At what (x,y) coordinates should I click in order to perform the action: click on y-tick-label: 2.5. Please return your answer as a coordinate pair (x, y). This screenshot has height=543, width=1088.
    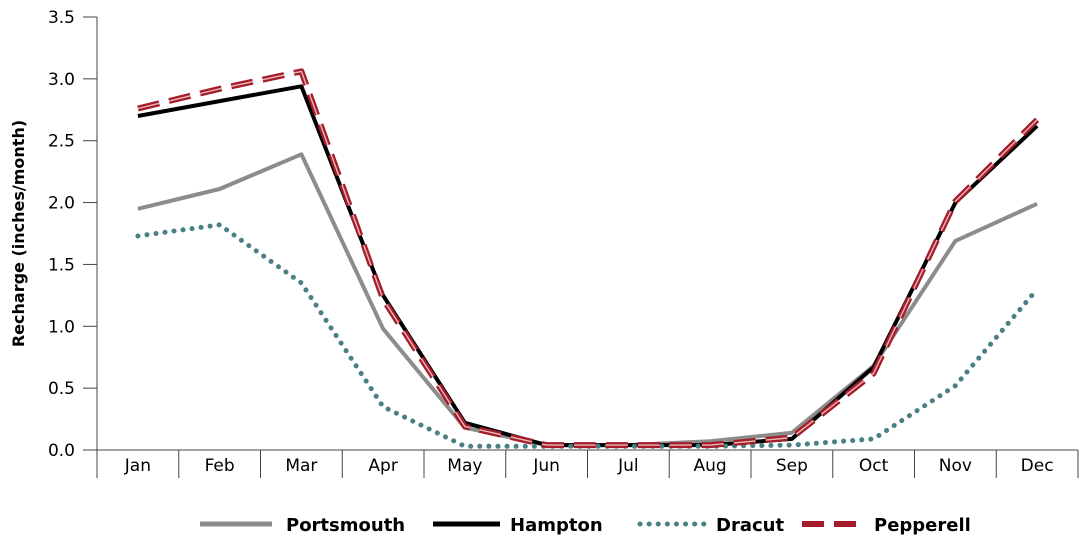
    Looking at the image, I should click on (61, 142).